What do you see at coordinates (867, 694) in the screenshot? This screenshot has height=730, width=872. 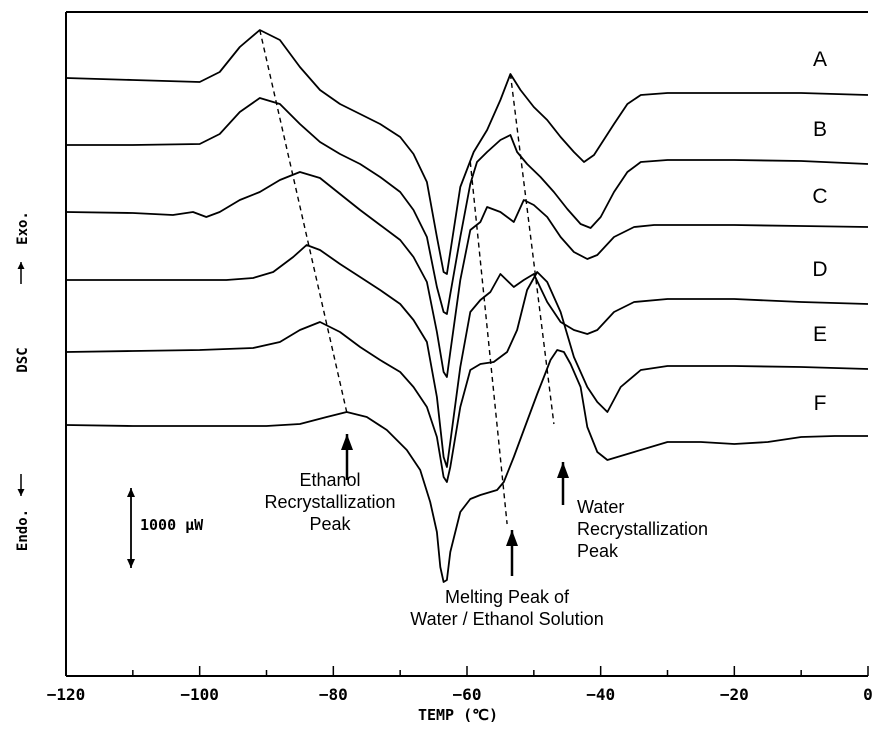 I see `x-tick-label: 0` at bounding box center [867, 694].